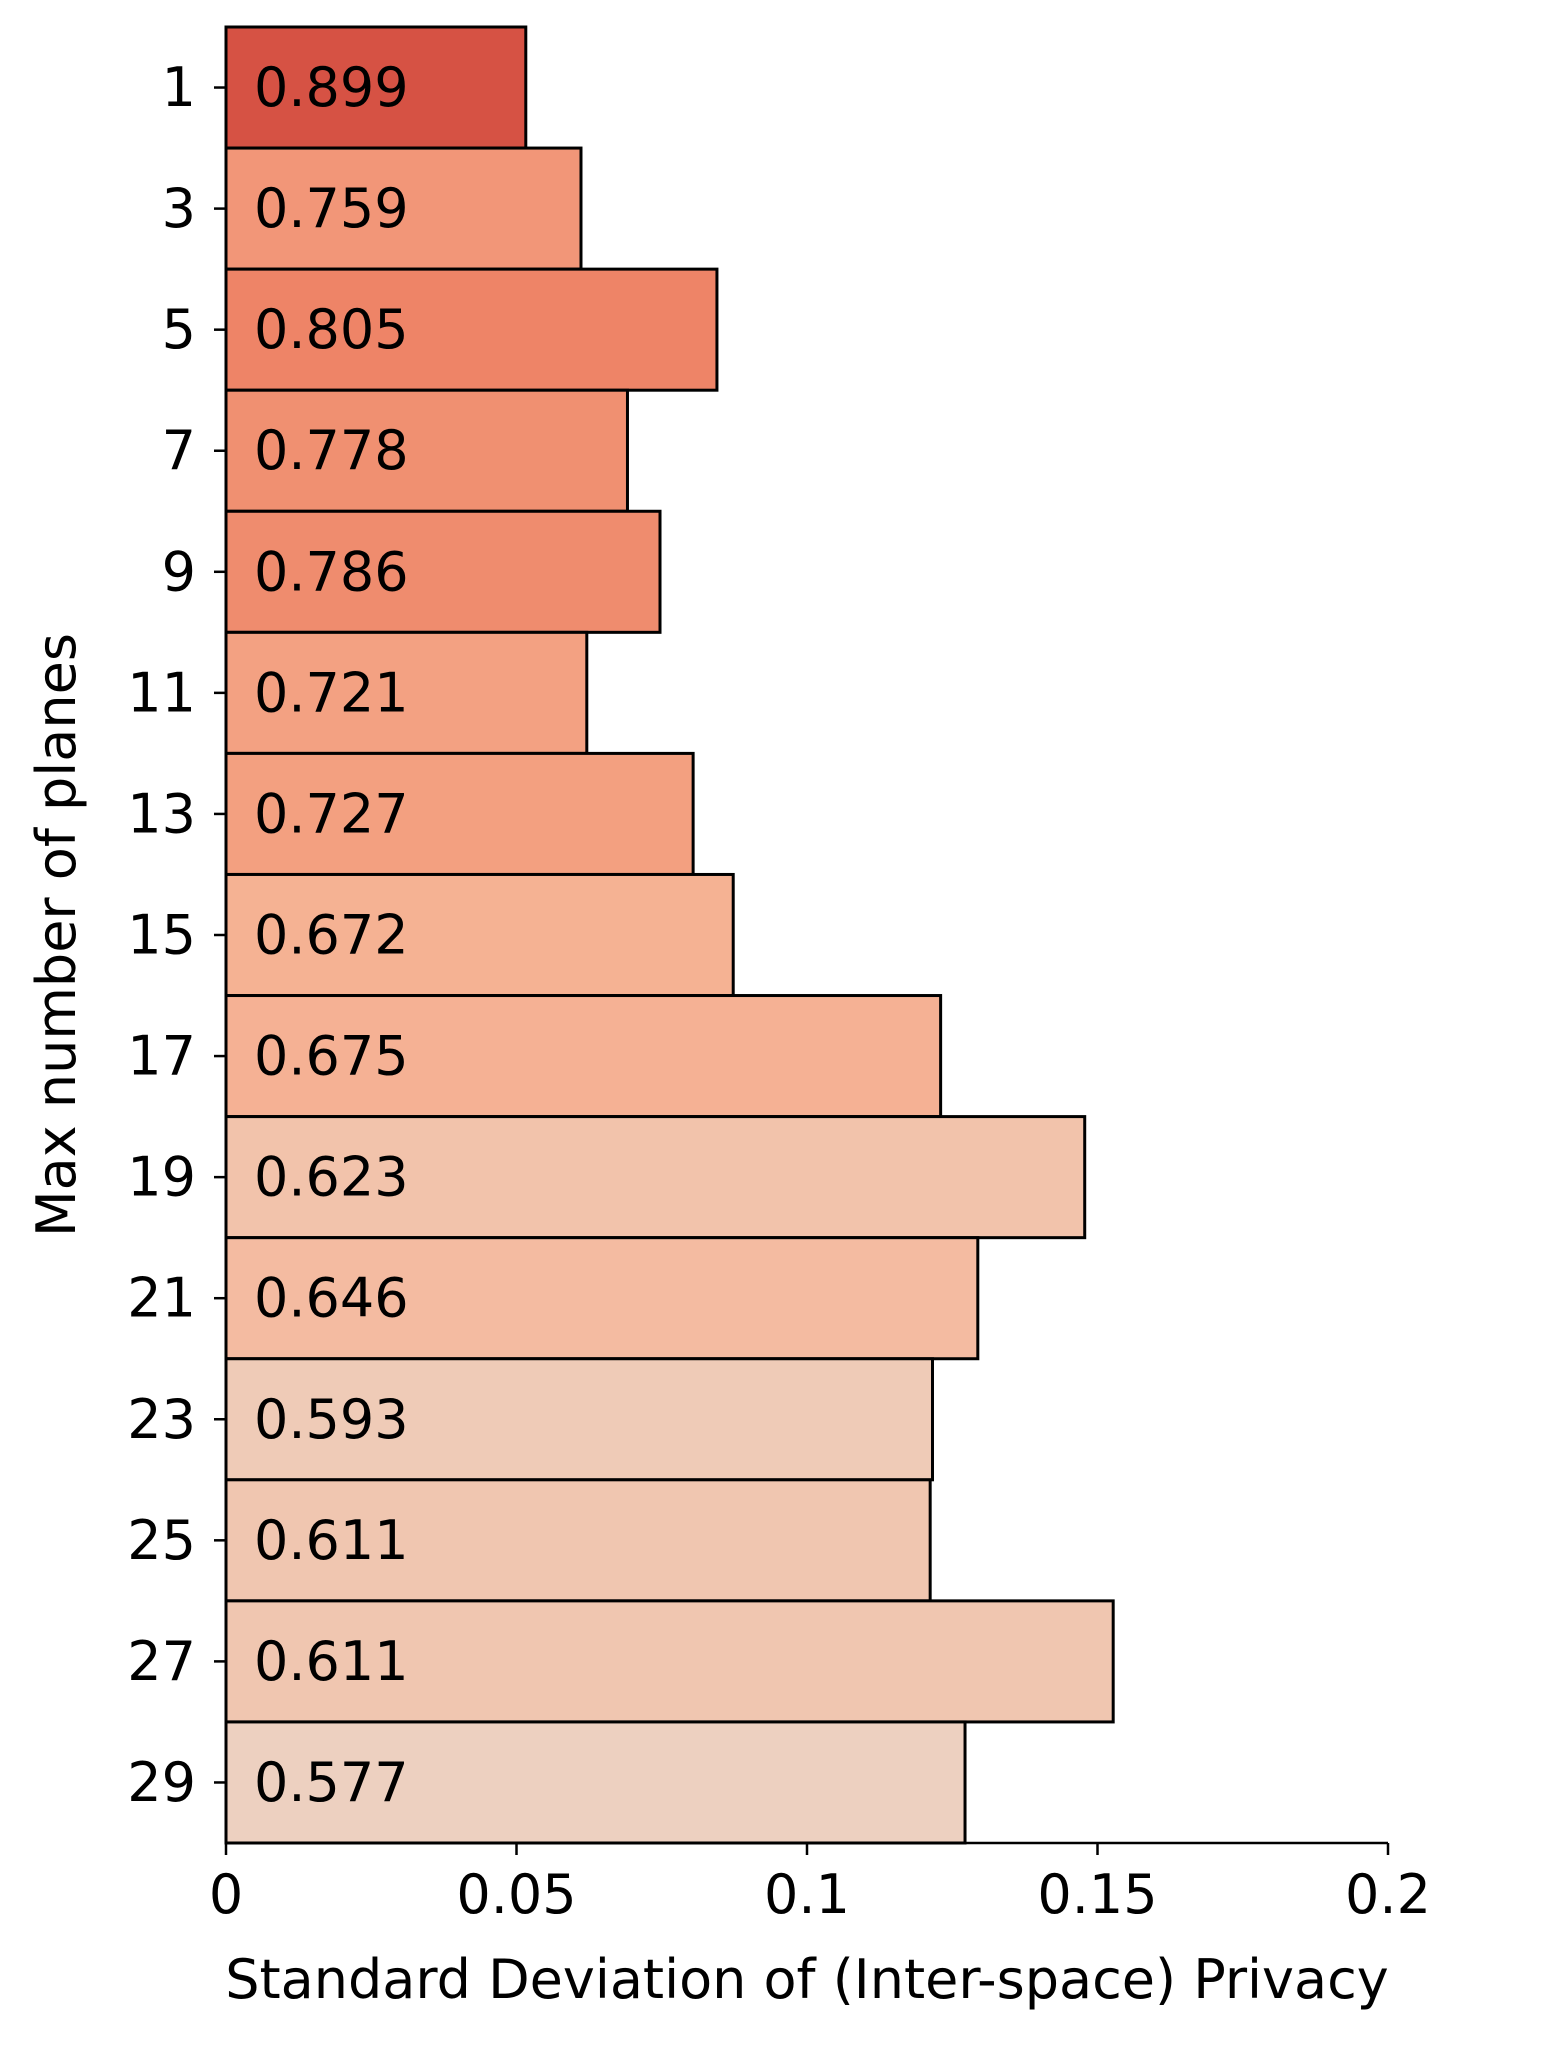 Image resolution: width=1556 pixels, height=2045 pixels. What do you see at coordinates (161, 1419) in the screenshot?
I see `y-tick-label: 23` at bounding box center [161, 1419].